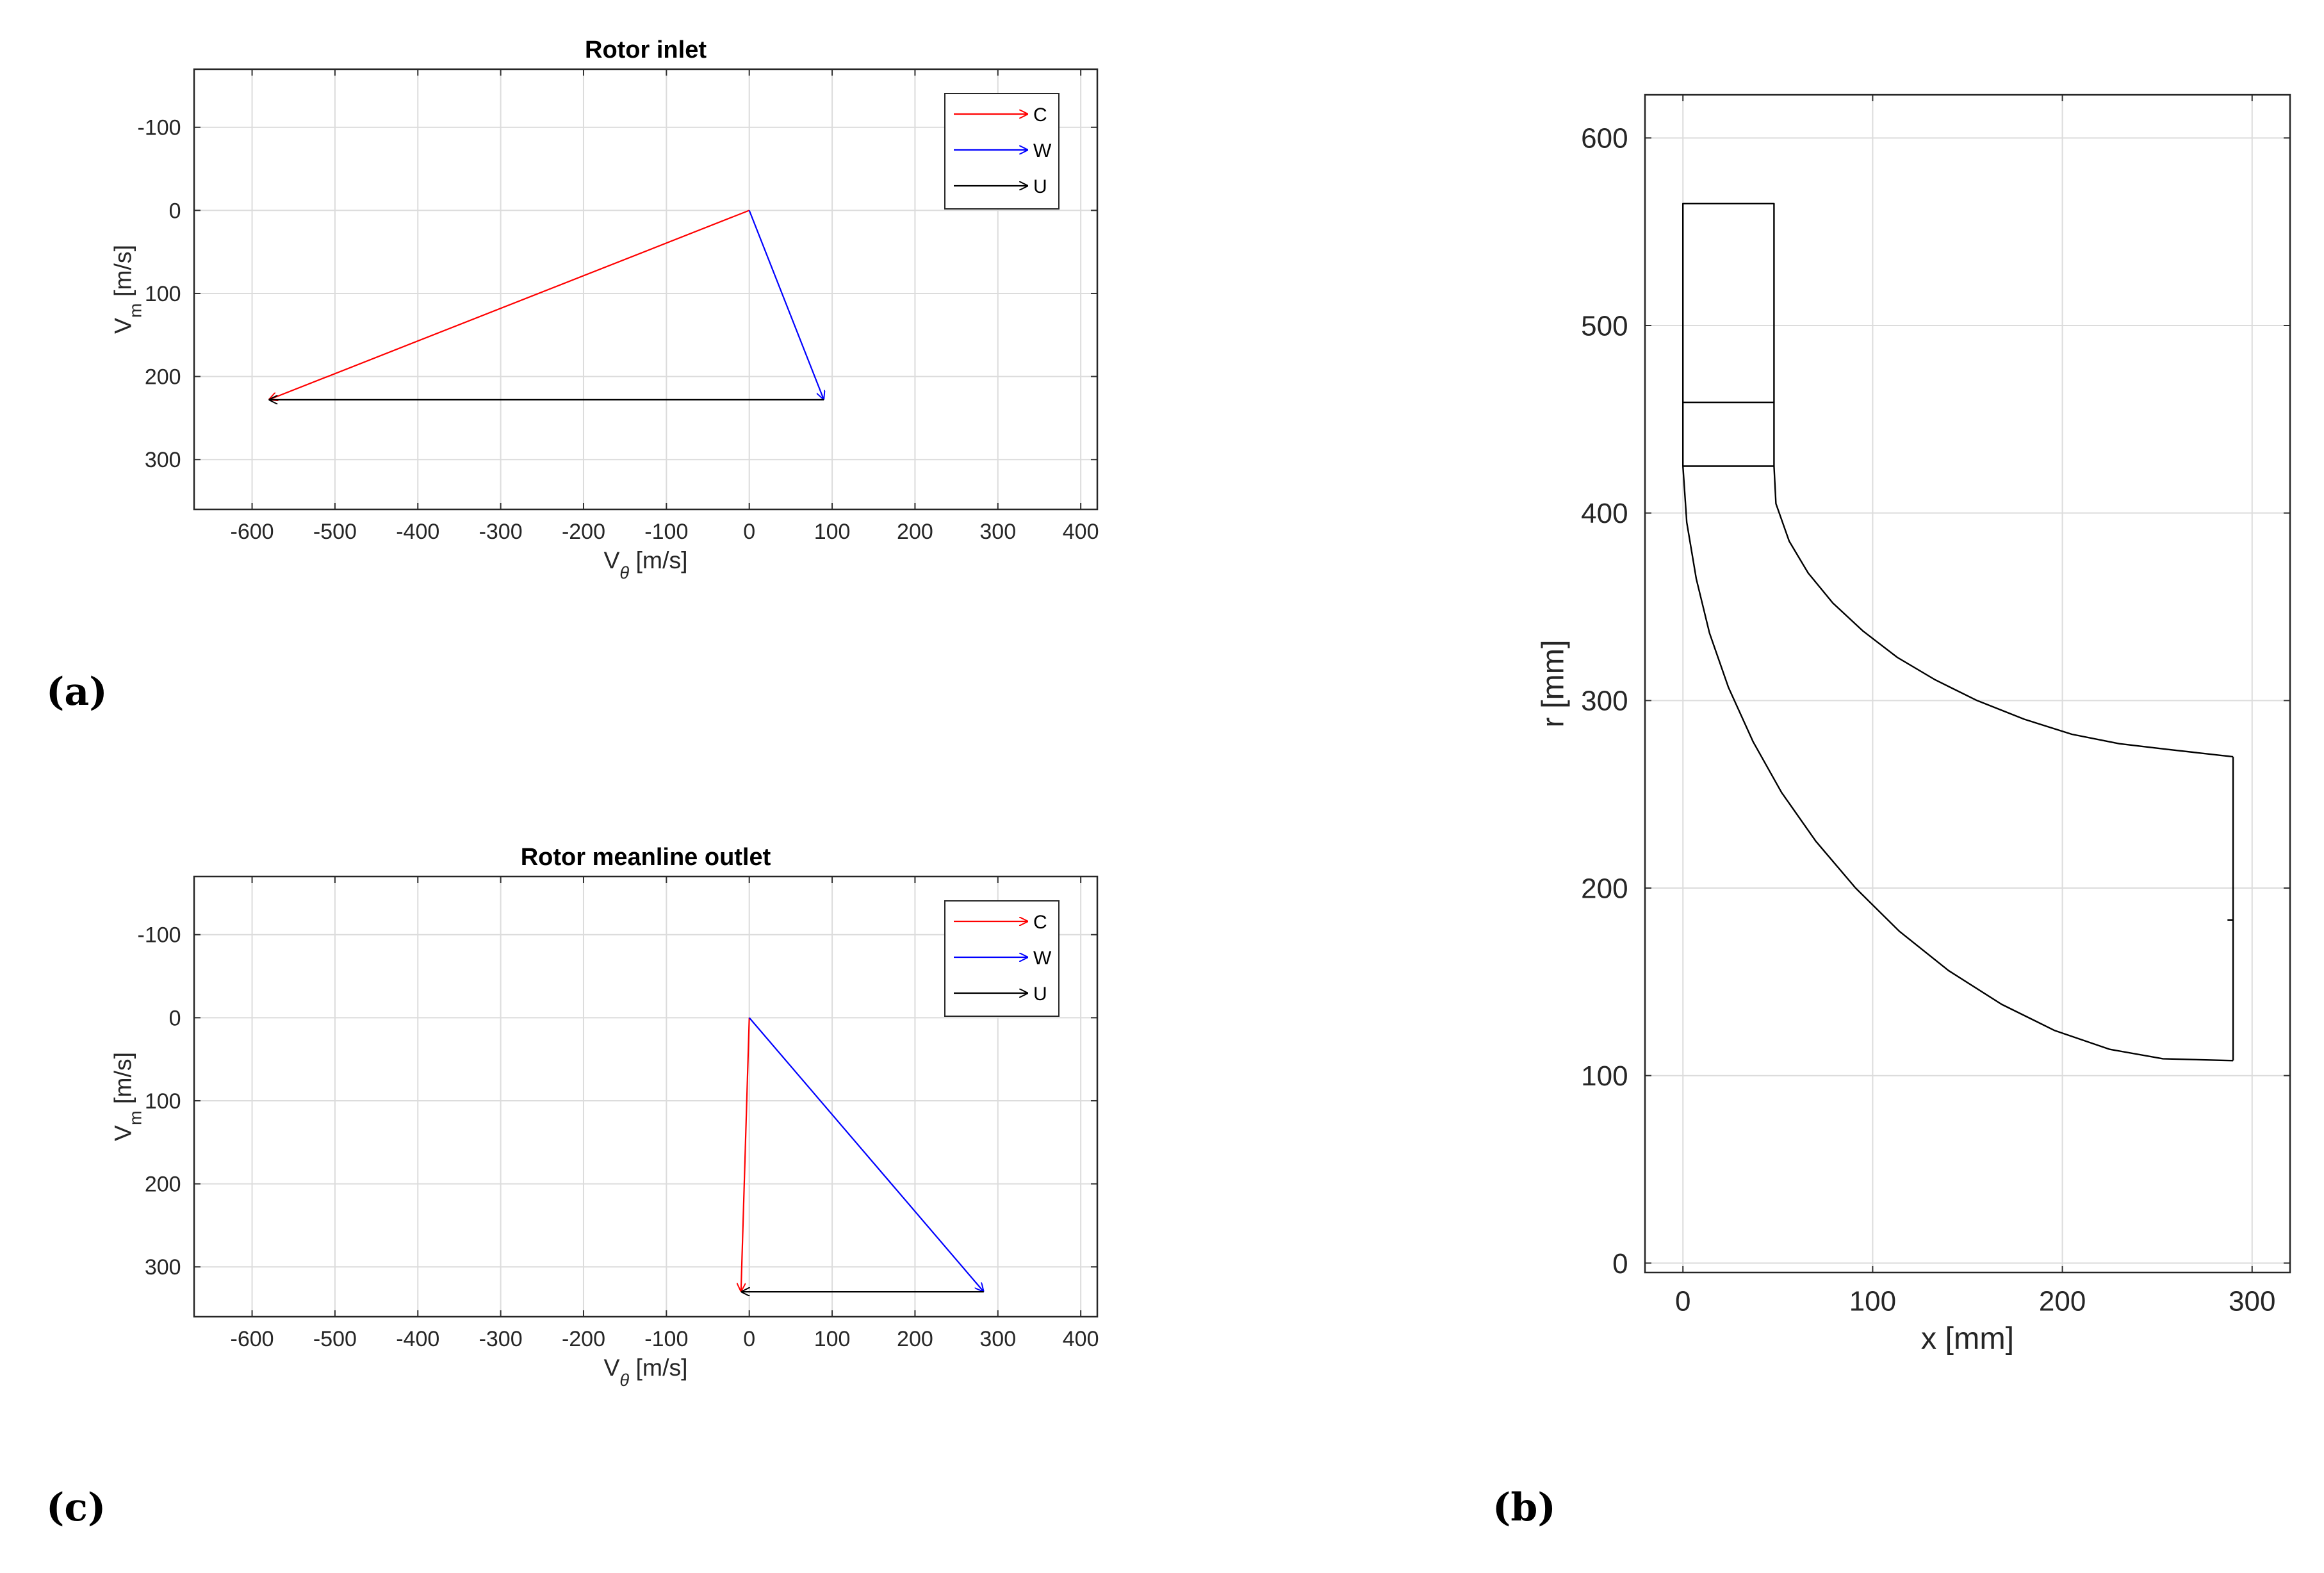  What do you see at coordinates (1552, 683) in the screenshot?
I see `y-axis-label: r [mm]` at bounding box center [1552, 683].